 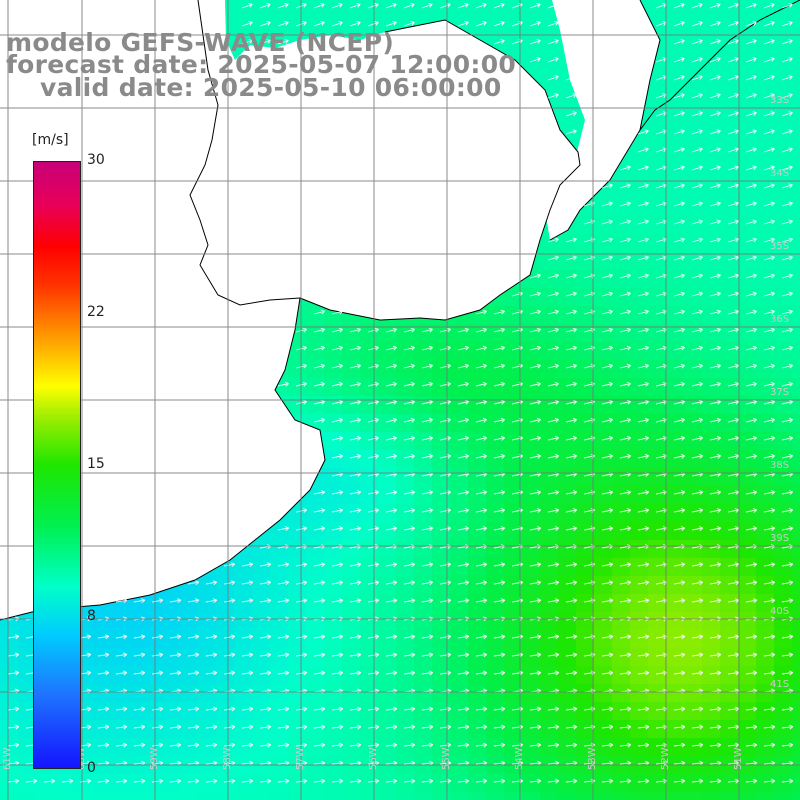 What do you see at coordinates (519, 758) in the screenshot?
I see `longitude-label: 54W` at bounding box center [519, 758].